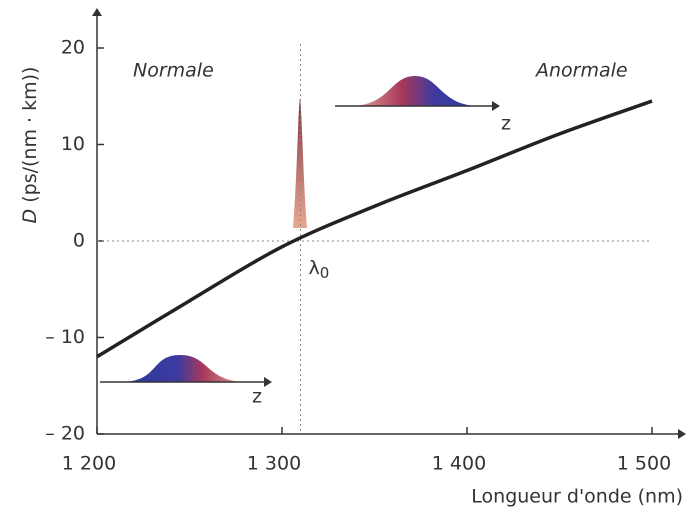 The height and width of the screenshot is (515, 686). What do you see at coordinates (577, 497) in the screenshot?
I see `x-axis-label: Longueur d'onde (nm)` at bounding box center [577, 497].